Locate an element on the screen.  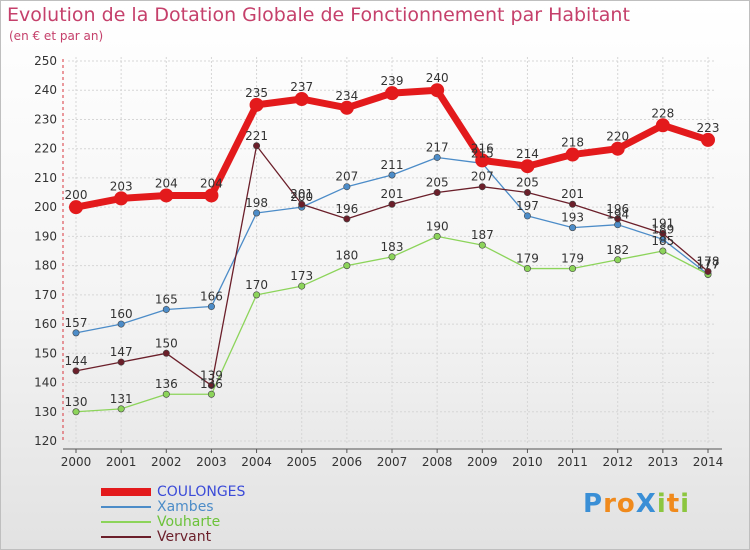
data-label-vouharte: 187 is located at coordinates (482, 235).